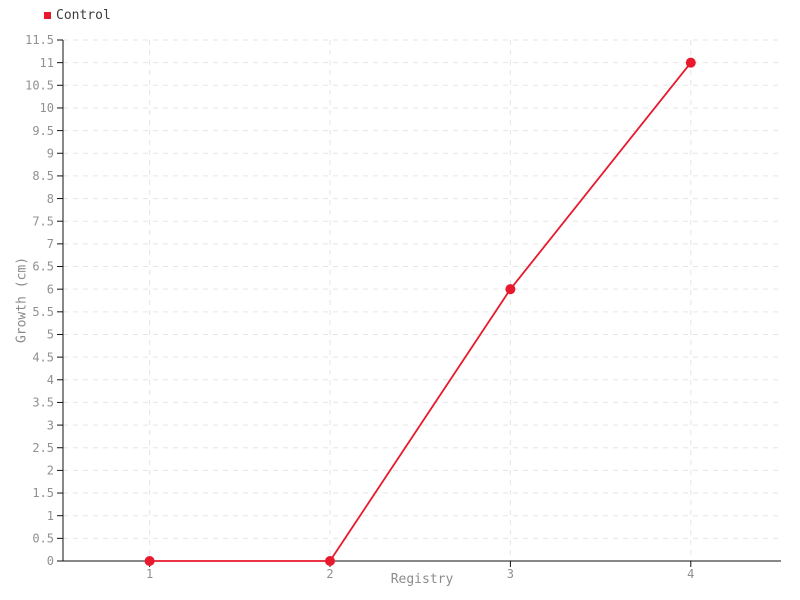 This screenshot has height=600, width=800. Describe the element at coordinates (47, 63) in the screenshot. I see `y-tick-label: 11` at that location.